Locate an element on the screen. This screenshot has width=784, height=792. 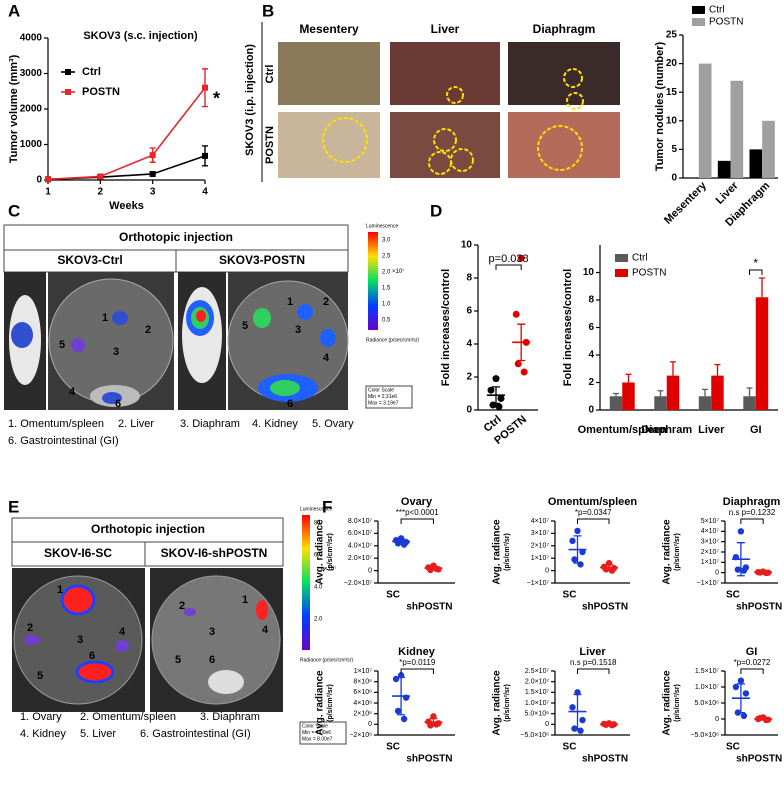
legend-item: 5. Ovary is located at coordinates (333, 424).